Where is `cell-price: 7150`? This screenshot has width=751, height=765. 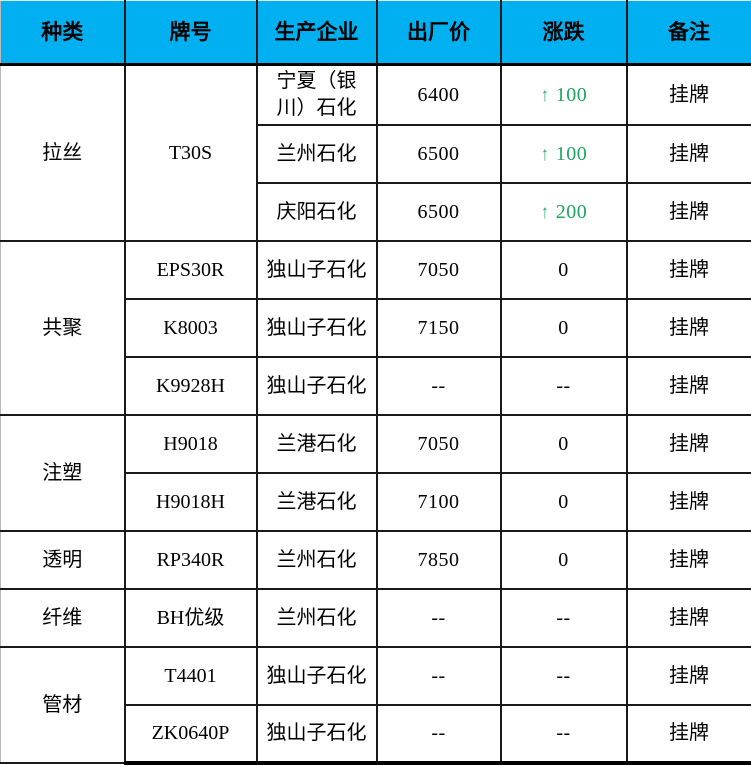 cell-price: 7150 is located at coordinates (438, 328).